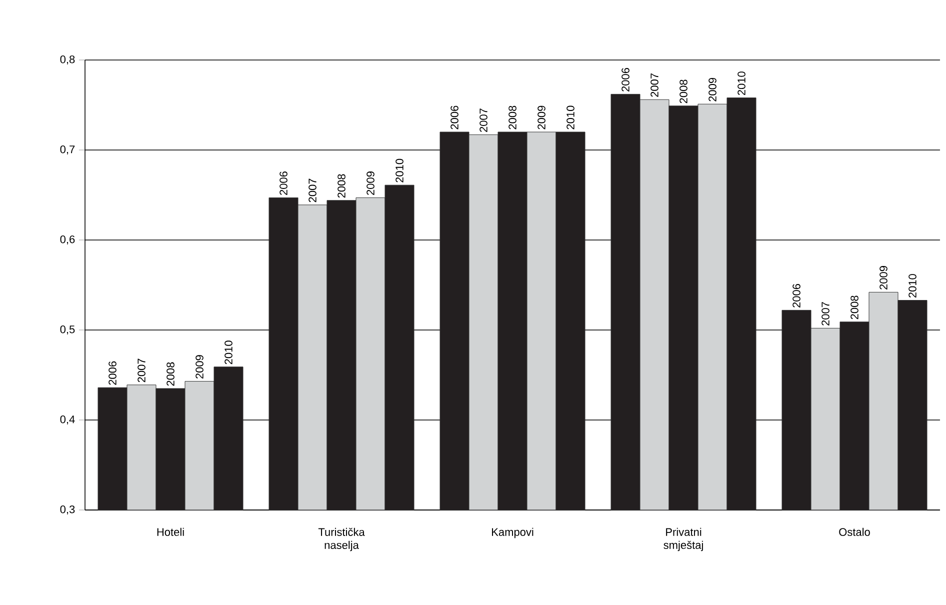 The image size is (946, 605). Describe the element at coordinates (683, 540) in the screenshot. I see `x-tick-label: Privatni smještaj` at that location.